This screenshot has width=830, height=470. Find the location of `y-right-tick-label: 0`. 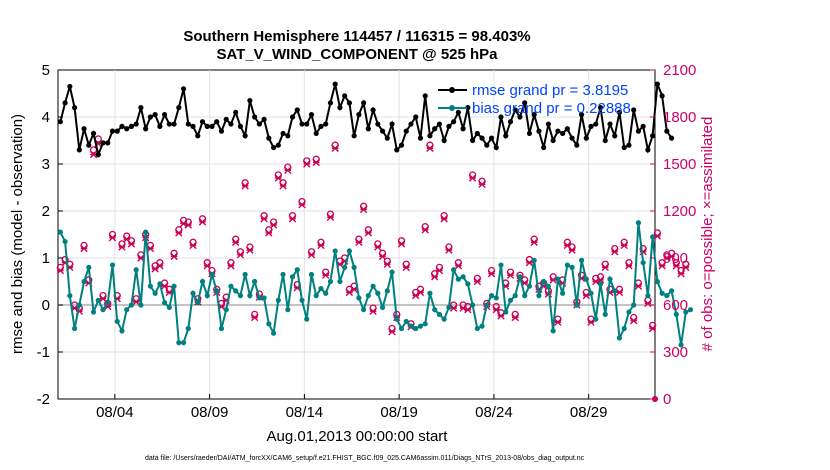

y-right-tick-label: 0 is located at coordinates (667, 399).